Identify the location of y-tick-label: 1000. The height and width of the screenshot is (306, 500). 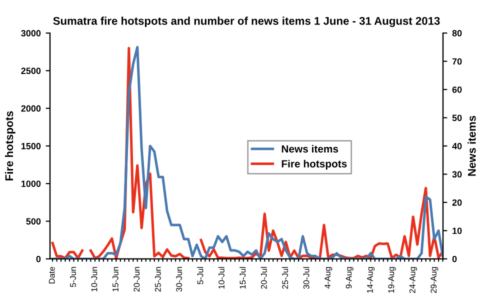
(31, 183).